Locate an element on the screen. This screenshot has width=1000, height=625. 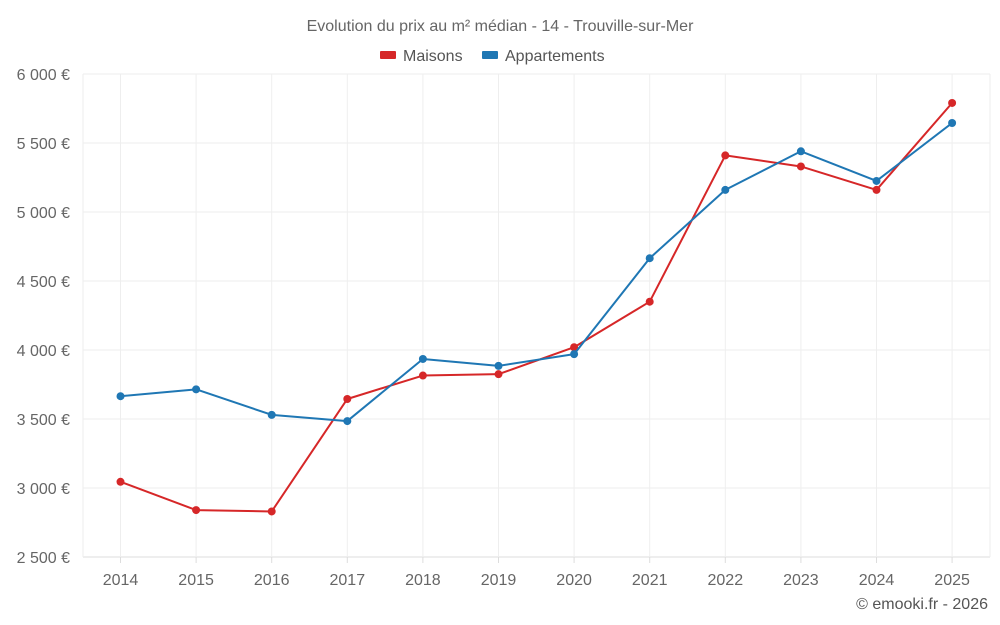
x-tick-label: 2017 is located at coordinates (348, 580).